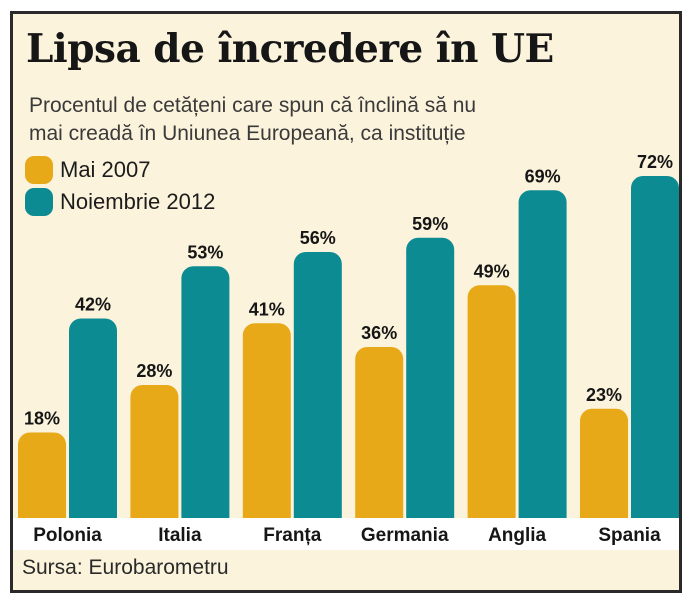 Image resolution: width=700 pixels, height=604 pixels. I want to click on value-label-polonia-noiembrie-2012: 42%, so click(93, 305).